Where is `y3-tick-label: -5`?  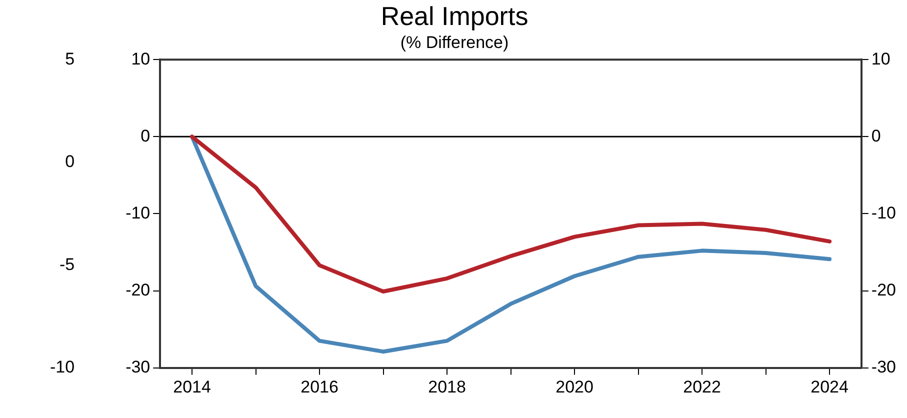
y3-tick-label: -5 is located at coordinates (67, 264).